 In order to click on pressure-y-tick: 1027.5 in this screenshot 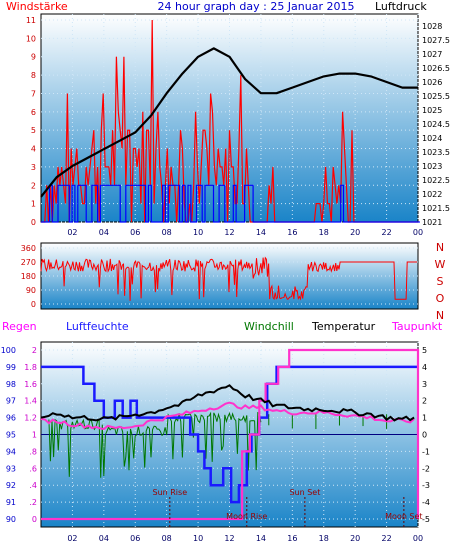, I will do `click(436, 40)`.